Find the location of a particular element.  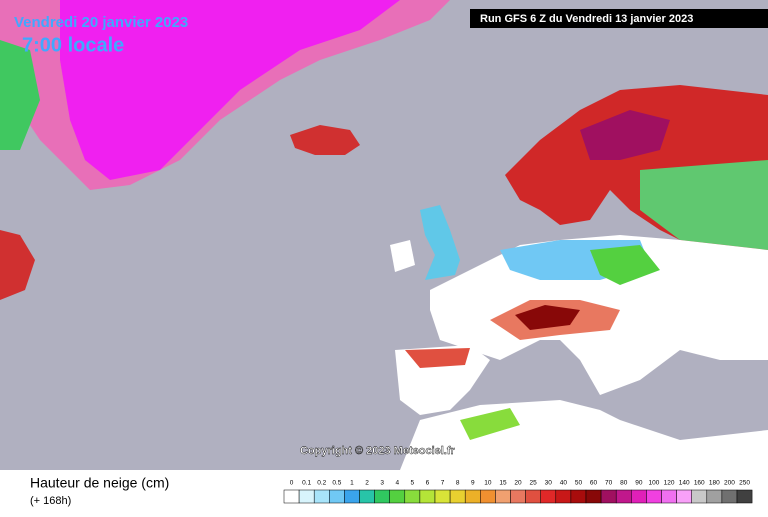

legend-label: 5 is located at coordinates (413, 483).